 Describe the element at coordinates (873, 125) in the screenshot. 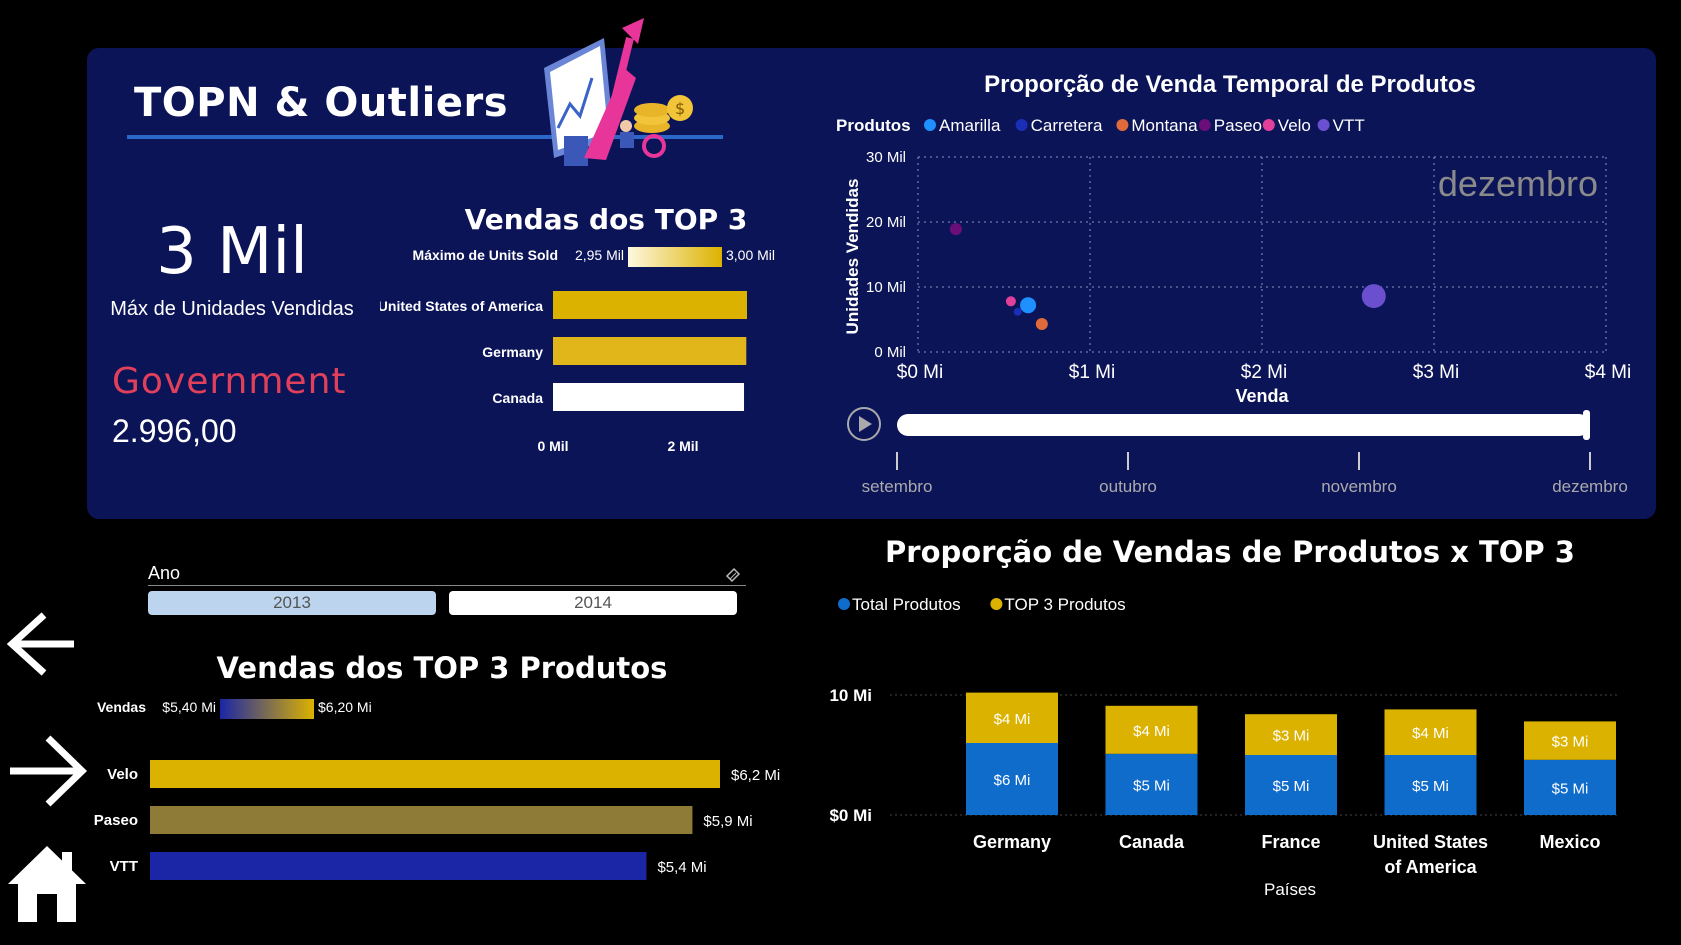

I see `scatter-legend-label: Produtos` at that location.